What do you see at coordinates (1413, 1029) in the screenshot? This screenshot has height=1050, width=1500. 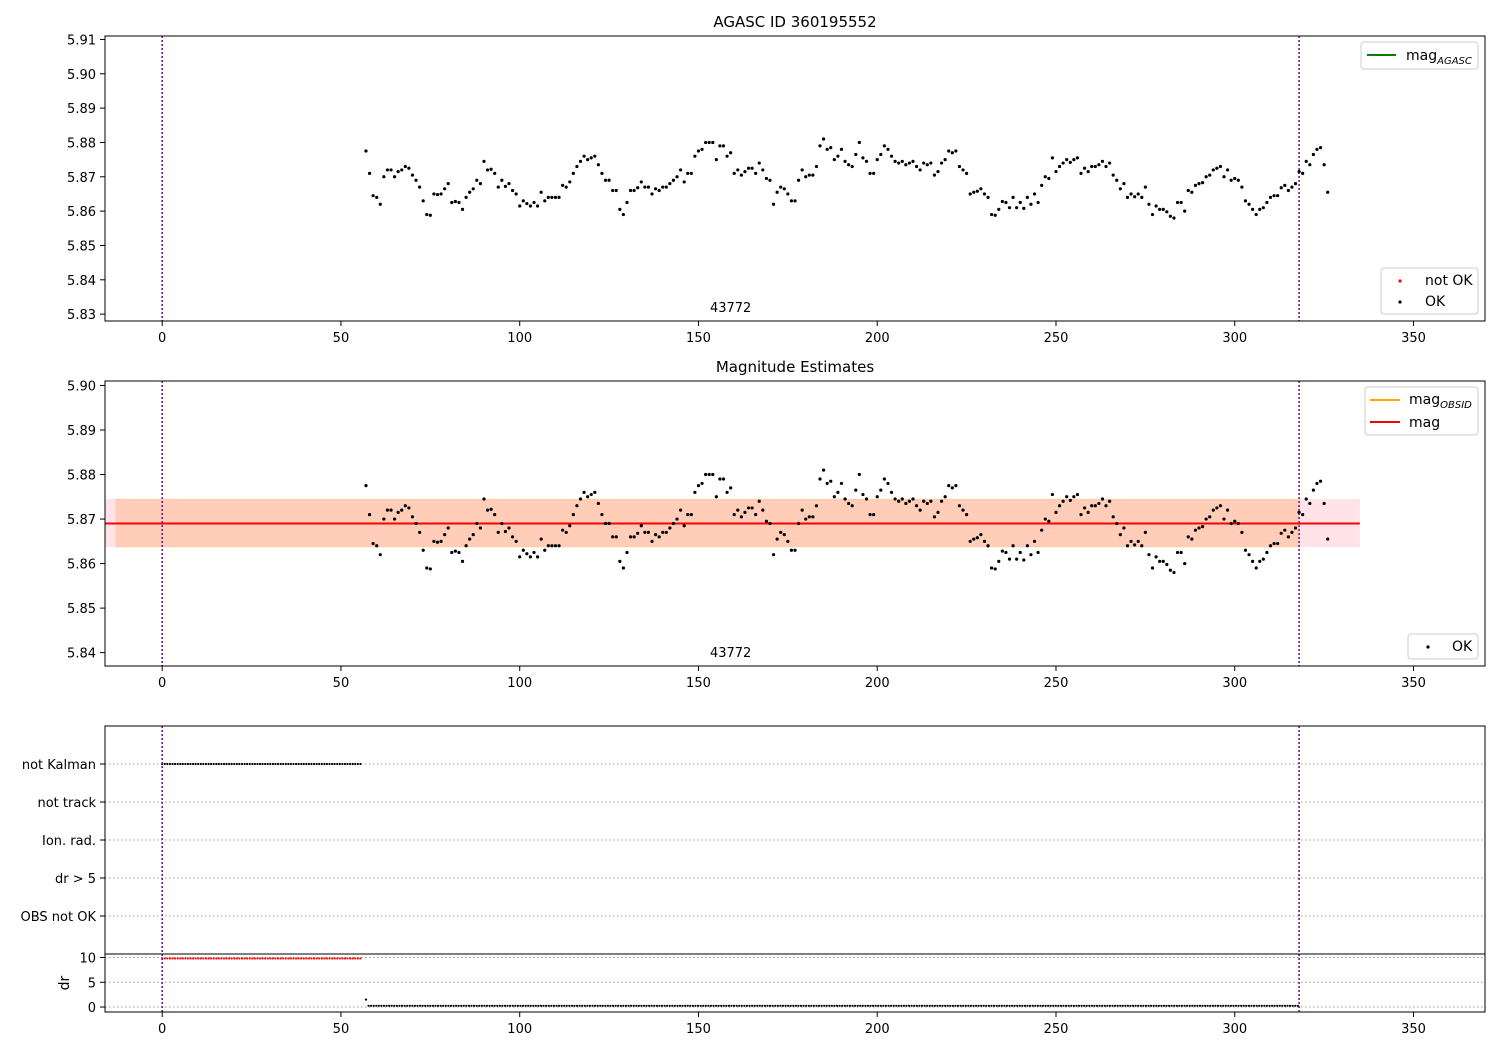 I see `panel4-xtick-label: 350` at bounding box center [1413, 1029].